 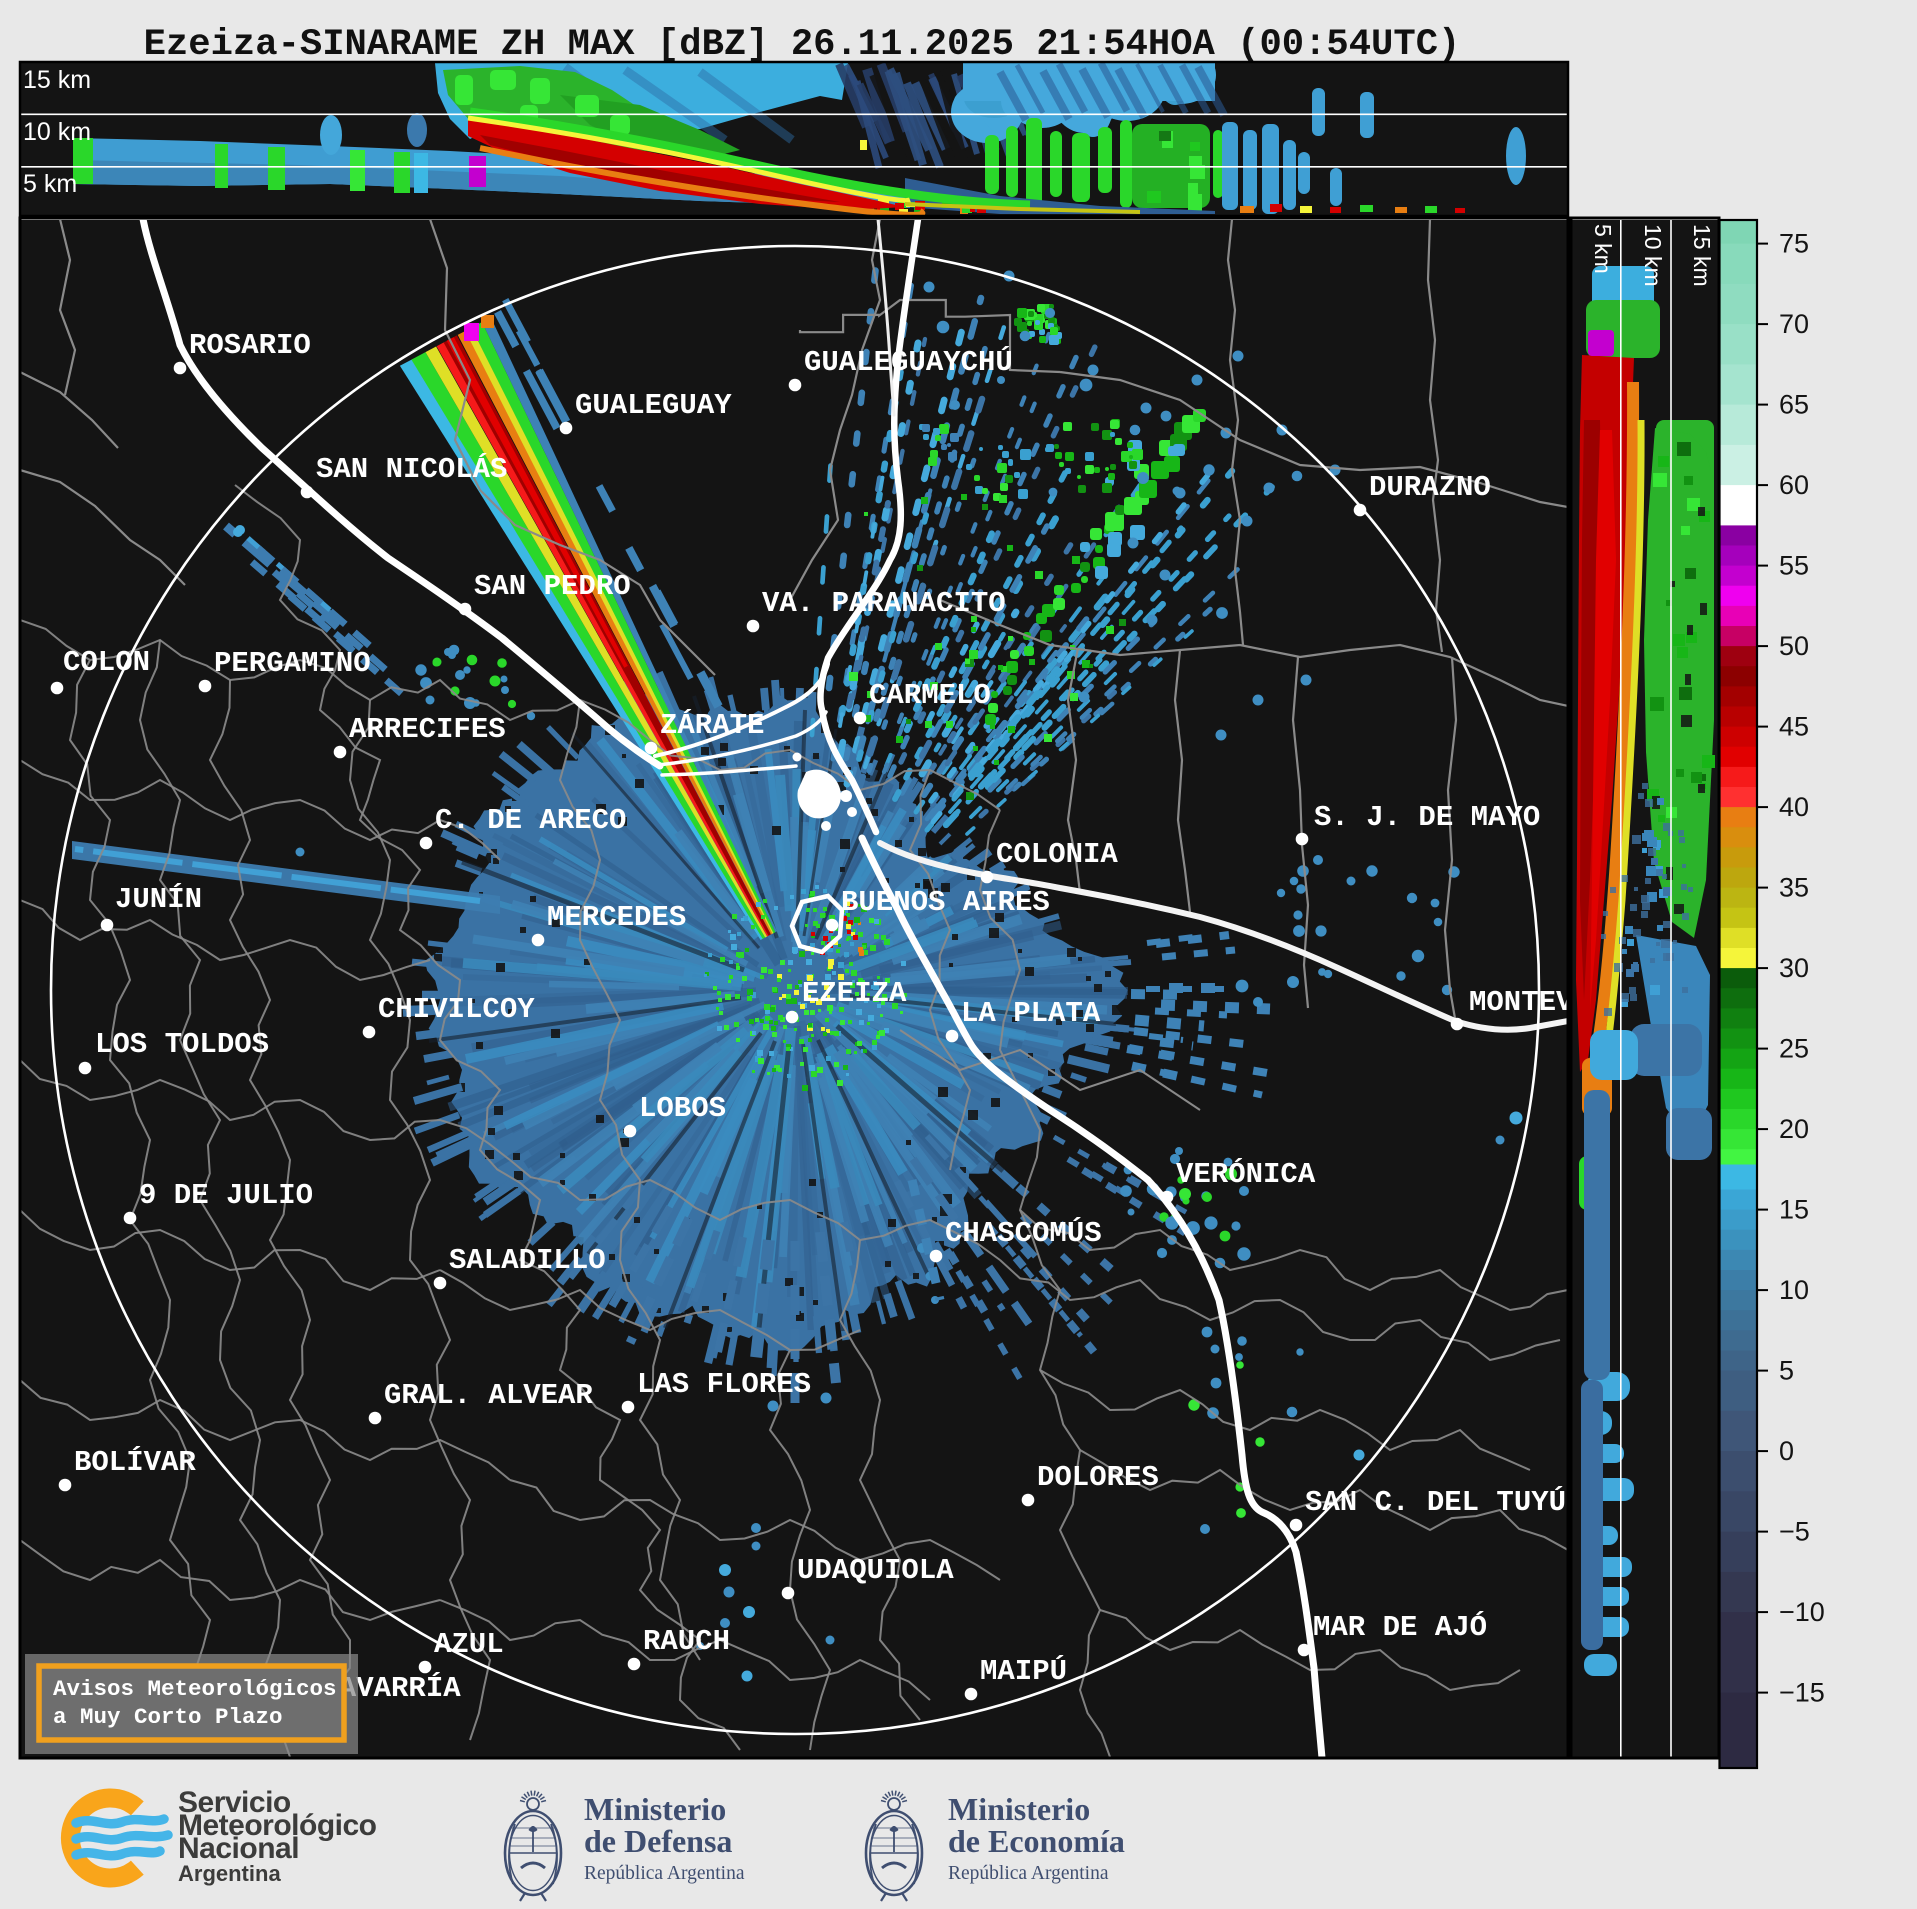 I want to click on svg-text: −5, so click(x=1794, y=1532).